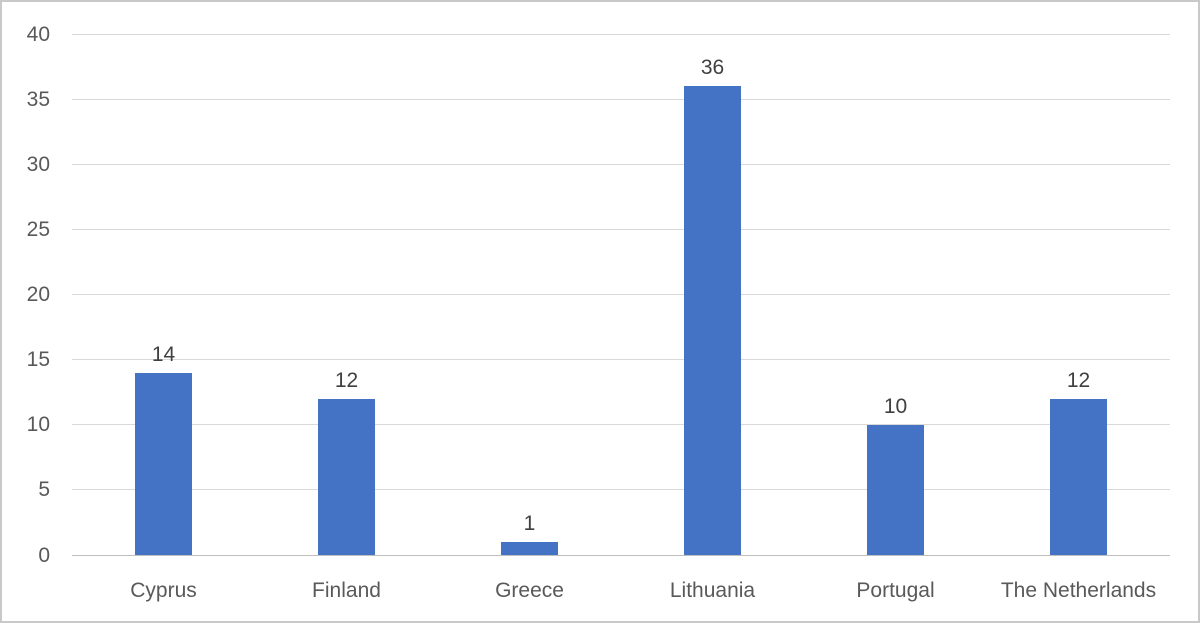 The height and width of the screenshot is (623, 1200). What do you see at coordinates (44, 490) in the screenshot?
I see `y-axis-tick-label: 5` at bounding box center [44, 490].